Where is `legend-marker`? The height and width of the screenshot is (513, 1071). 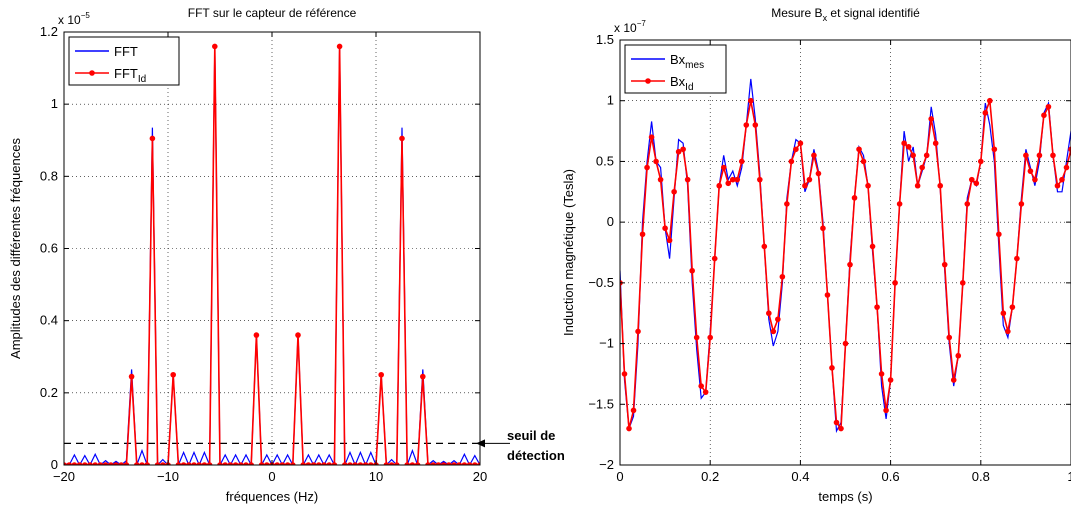 legend-marker is located at coordinates (648, 81).